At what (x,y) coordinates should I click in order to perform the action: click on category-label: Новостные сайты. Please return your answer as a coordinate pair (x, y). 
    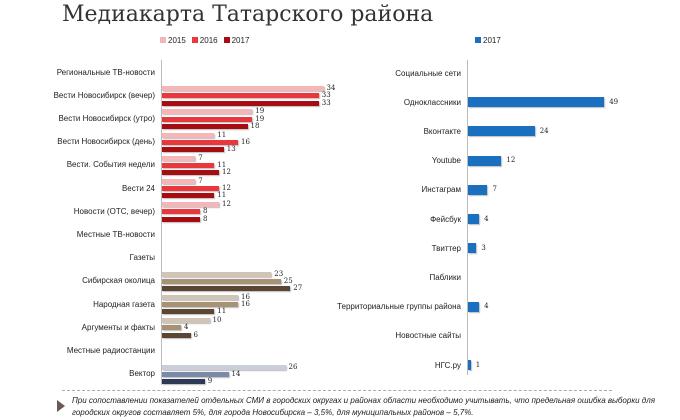
    Looking at the image, I should click on (428, 336).